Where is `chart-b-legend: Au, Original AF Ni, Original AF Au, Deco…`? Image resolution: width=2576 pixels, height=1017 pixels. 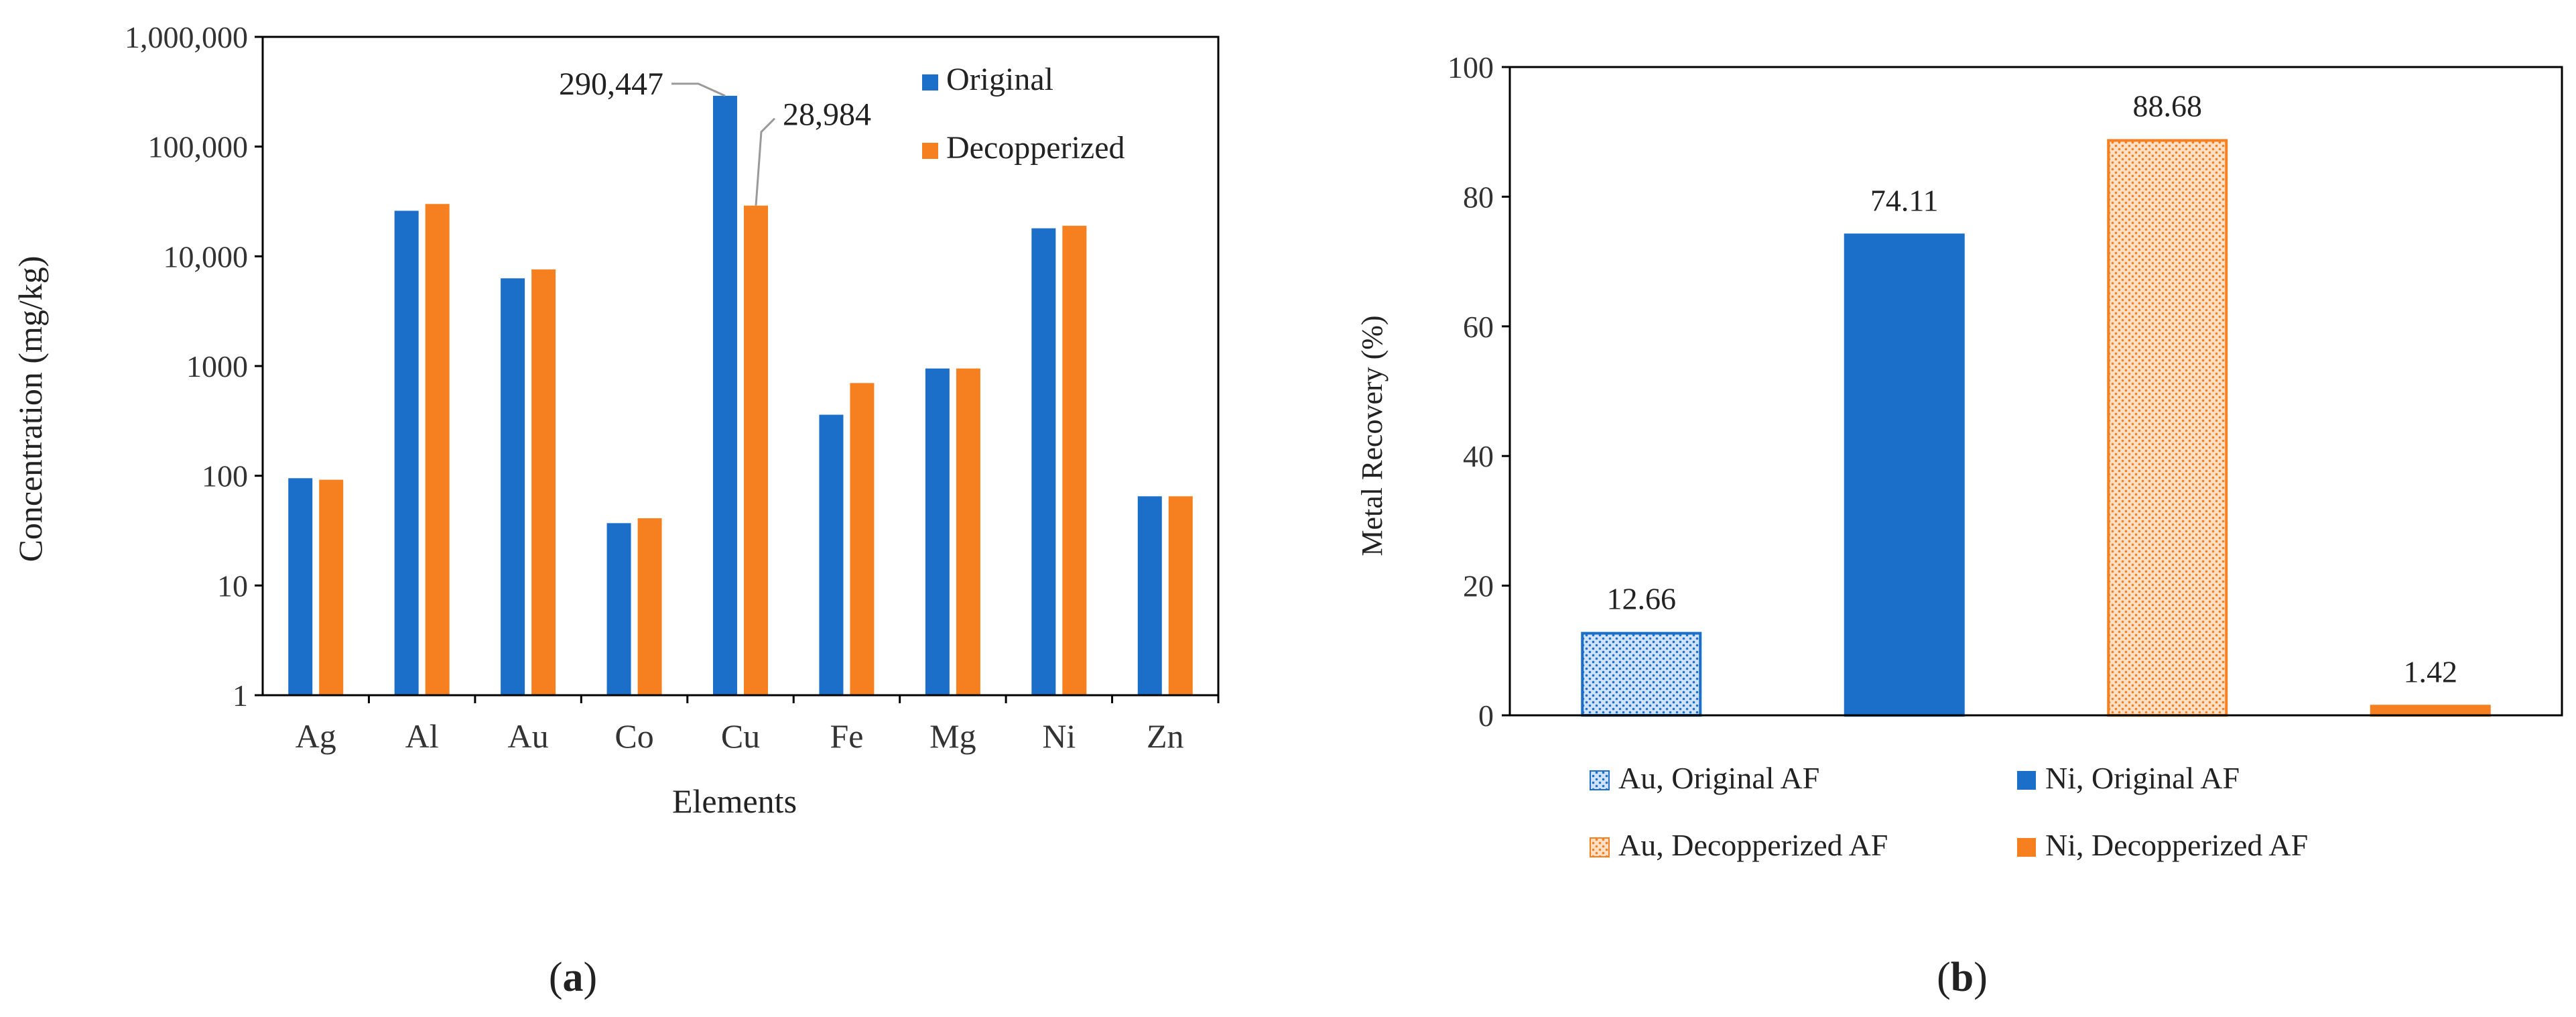 chart-b-legend: Au, Original AF Ni, Original AF Au, Deco… is located at coordinates (1949, 811).